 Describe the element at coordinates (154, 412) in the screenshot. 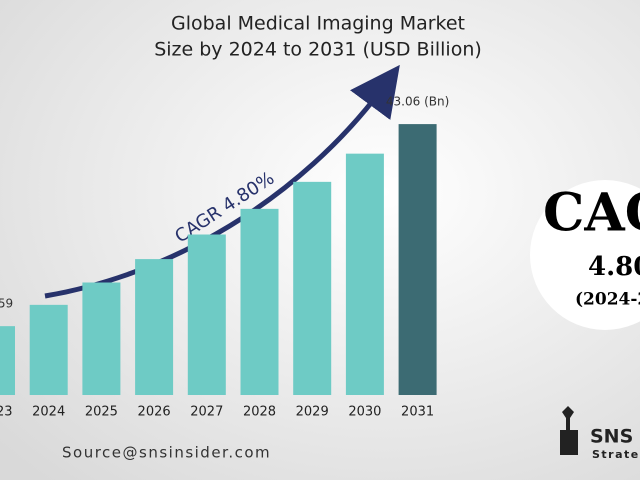

I see `x-tick-label: 2026` at that location.